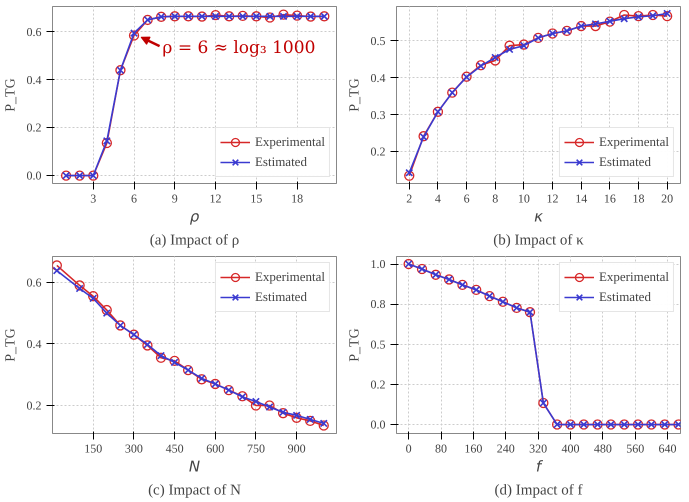 The image size is (689, 502). Describe the element at coordinates (378, 304) in the screenshot. I see `y-tick-label: 0.8` at that location.